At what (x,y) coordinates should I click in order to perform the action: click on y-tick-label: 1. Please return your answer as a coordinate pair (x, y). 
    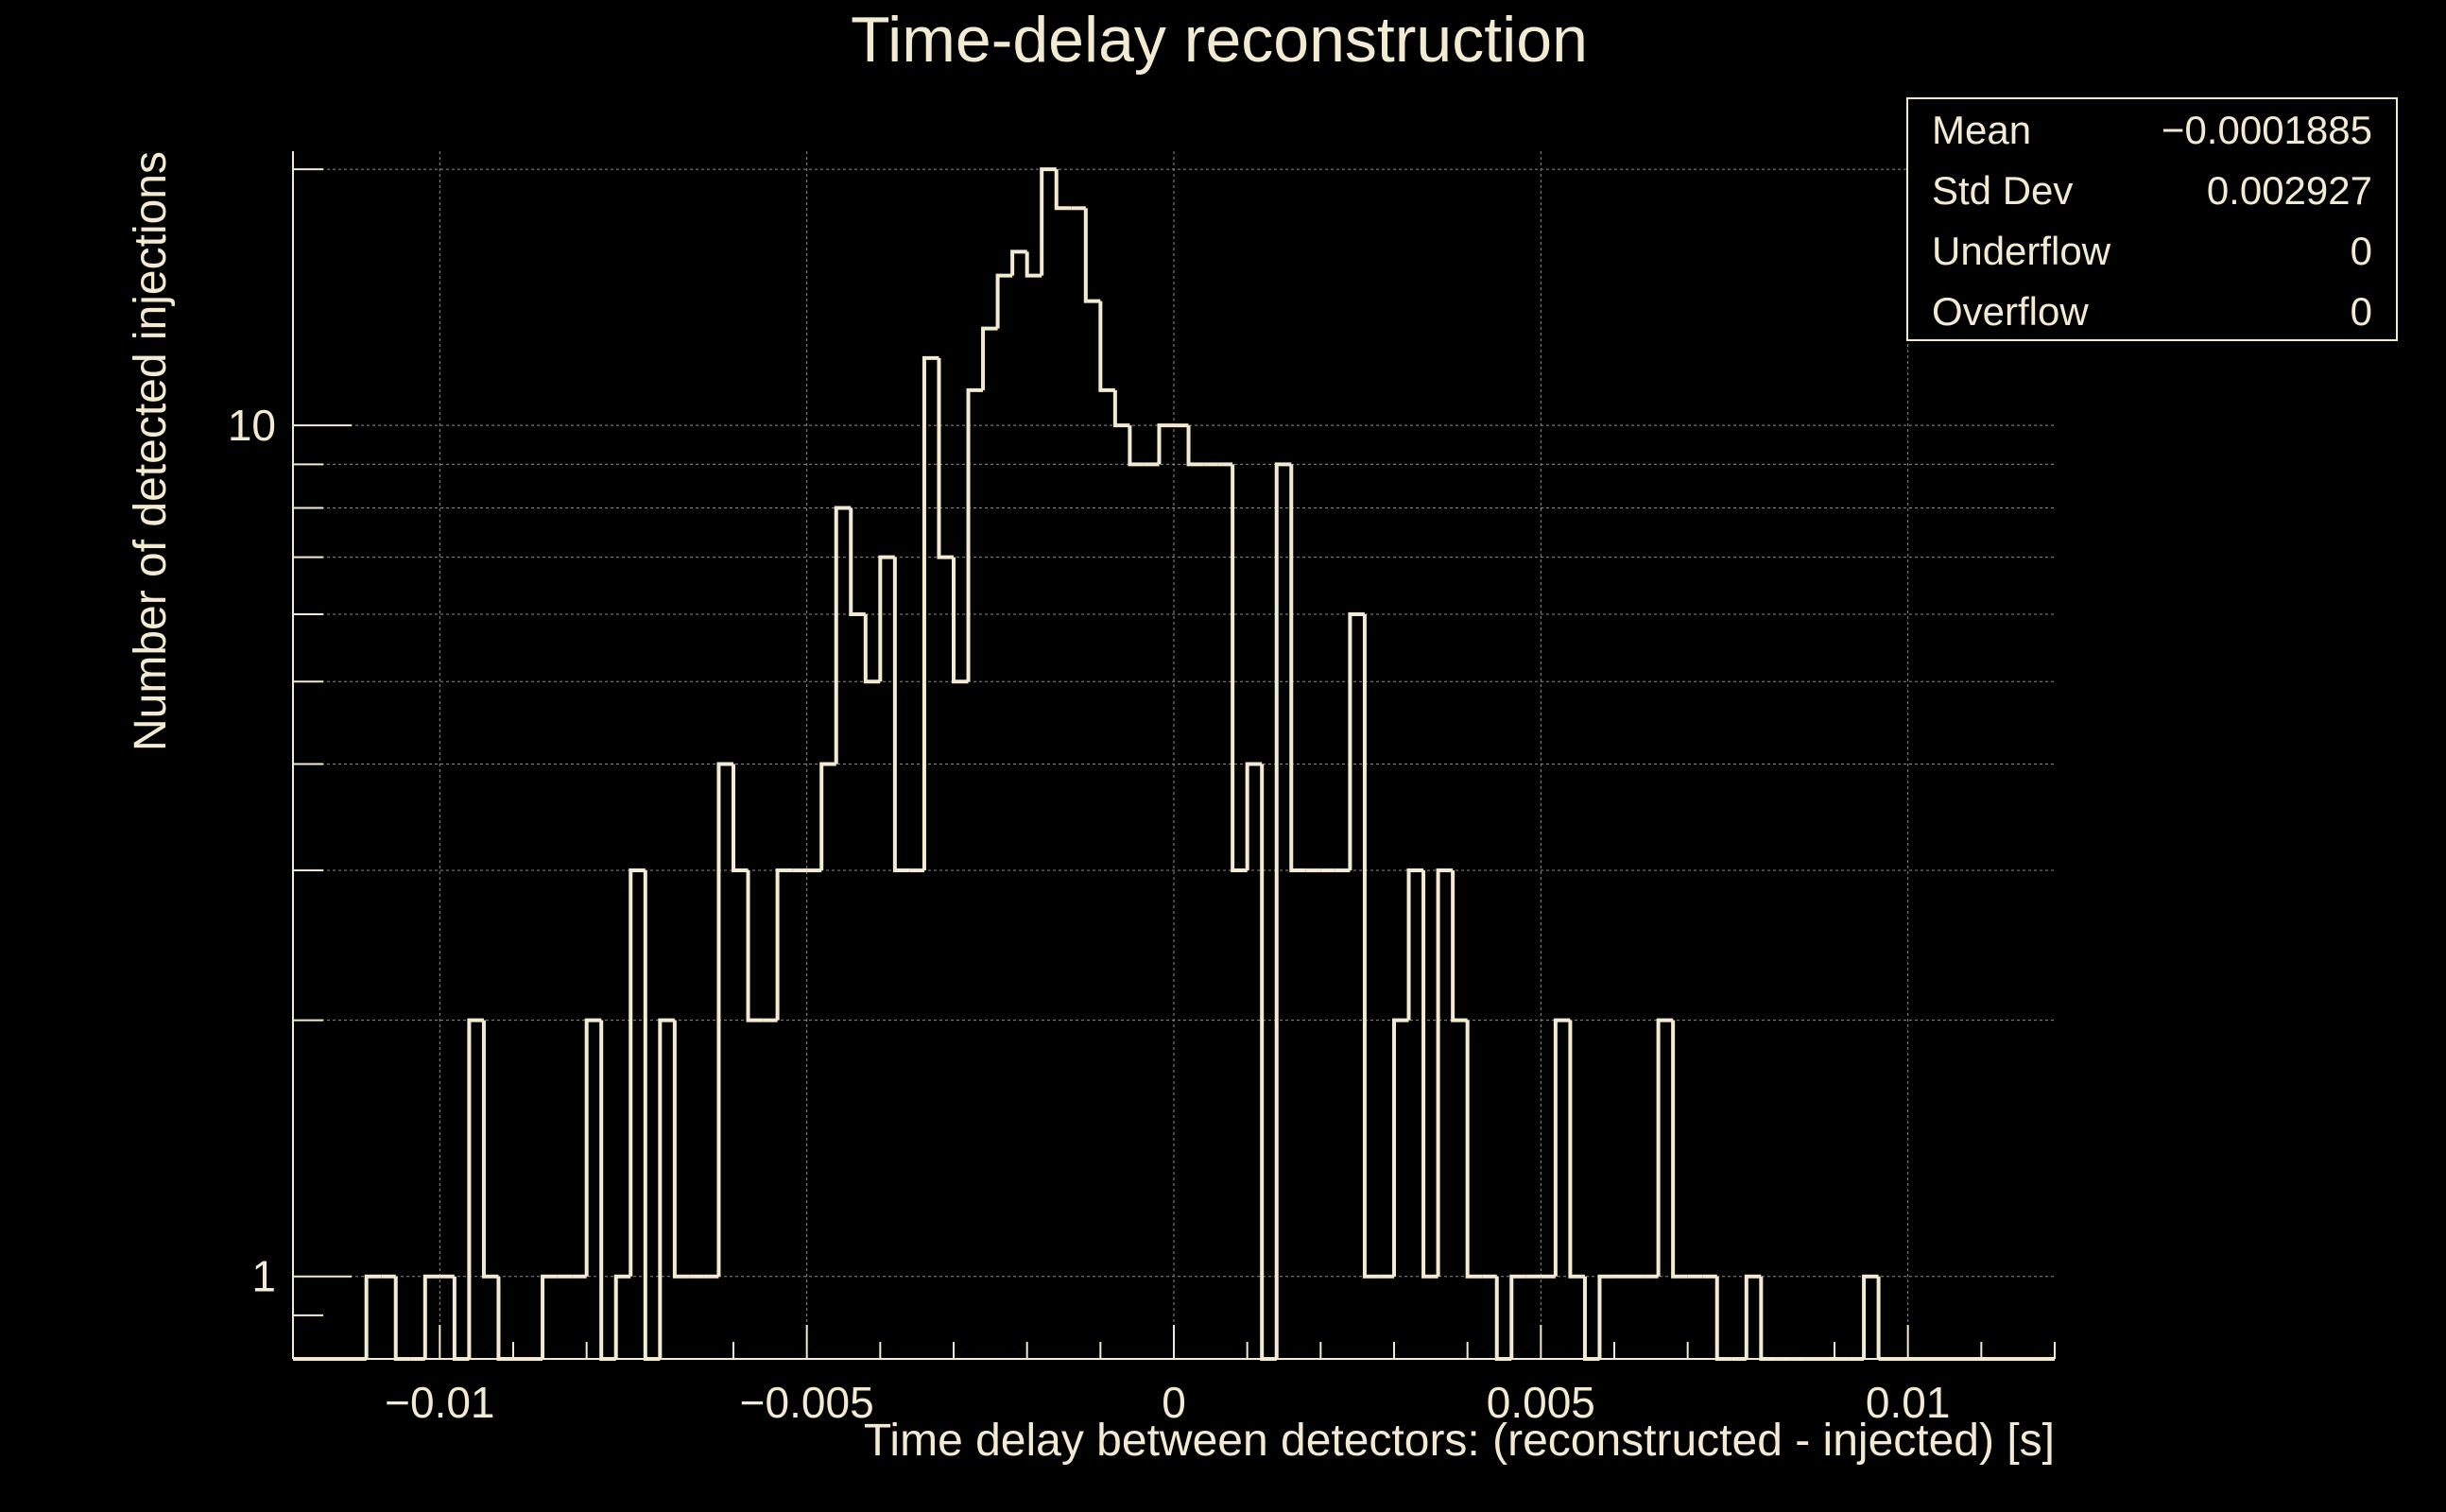
    Looking at the image, I should click on (263, 1276).